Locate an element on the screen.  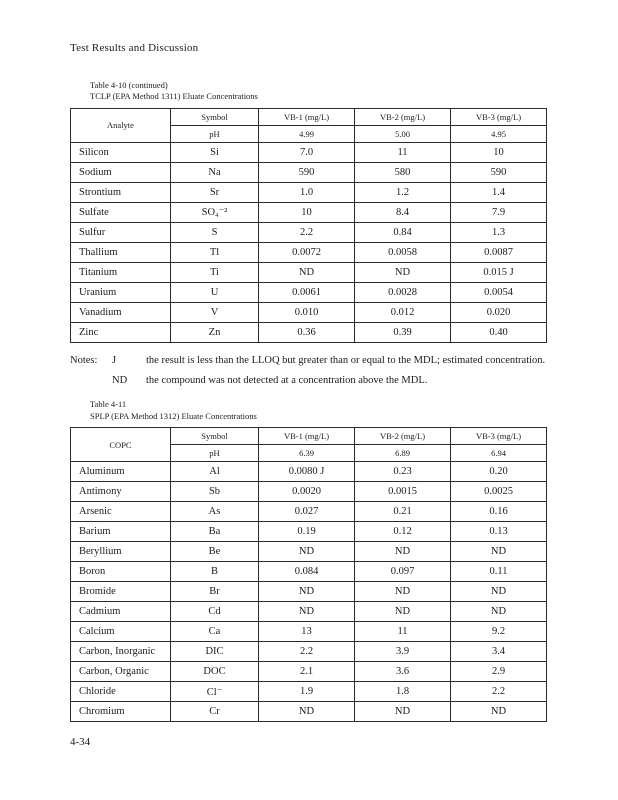
table-row: Zinc Zn 0.36 0.39 0.40 is located at coordinates (308, 332).